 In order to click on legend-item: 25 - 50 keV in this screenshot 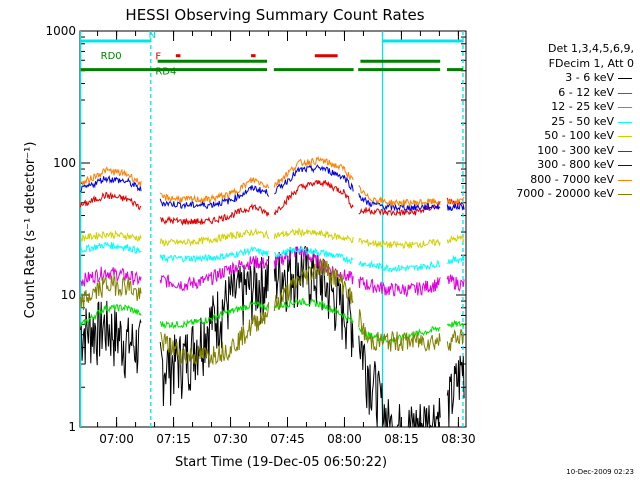, I will do `click(563, 122)`.